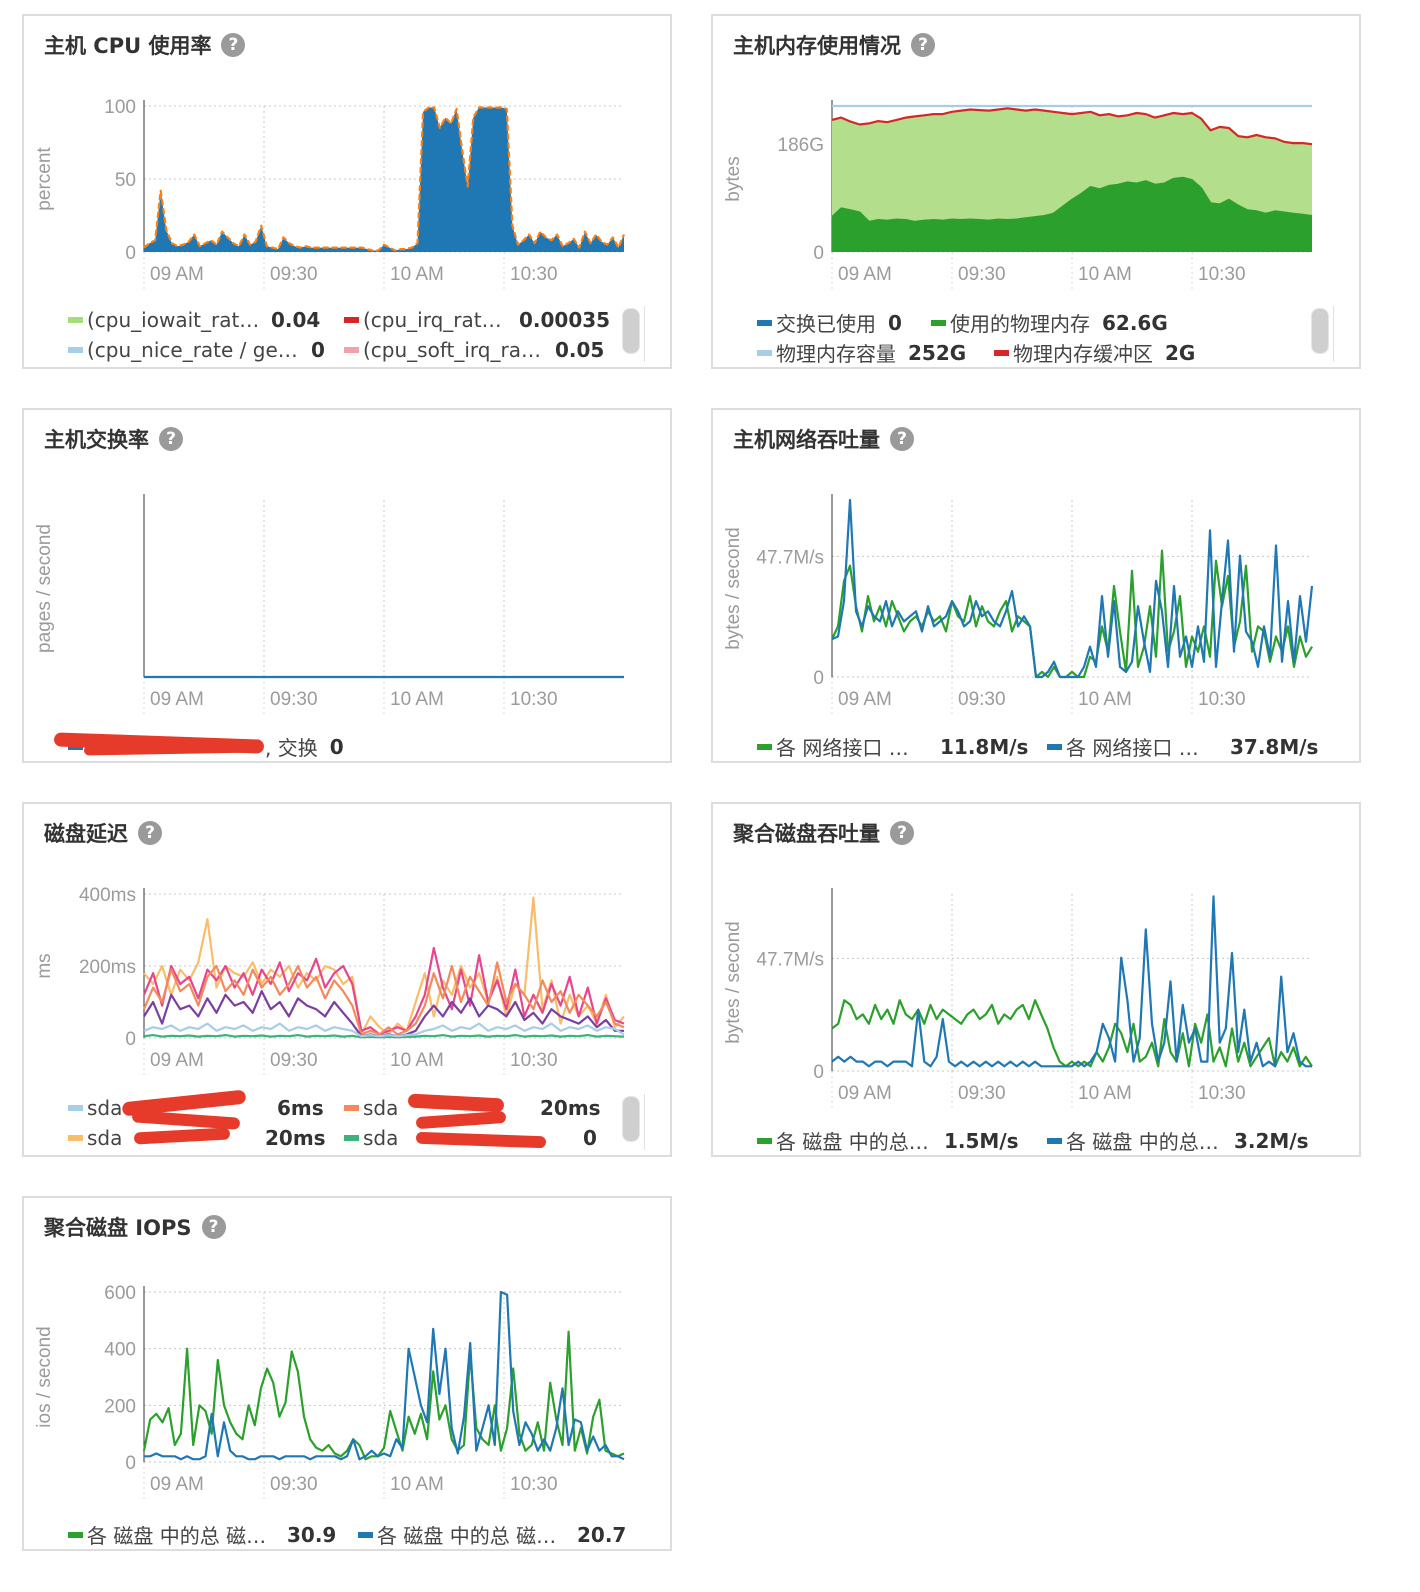 The image size is (1420, 1592). I want to click on y-tick-label: 200, so click(120, 1406).